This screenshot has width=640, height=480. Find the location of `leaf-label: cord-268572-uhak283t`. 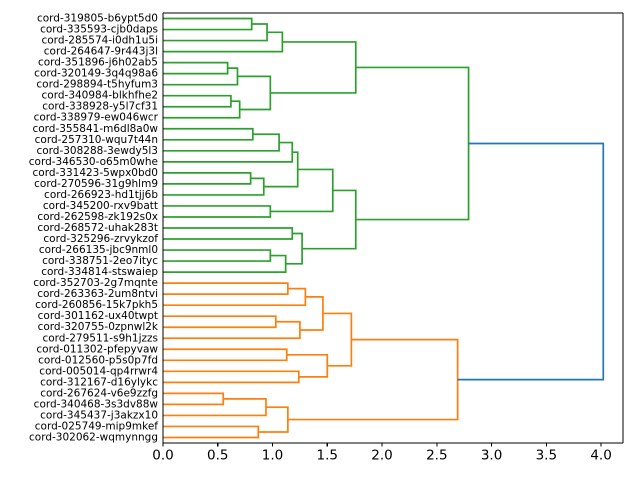

leaf-label: cord-268572-uhak283t is located at coordinates (97, 228).